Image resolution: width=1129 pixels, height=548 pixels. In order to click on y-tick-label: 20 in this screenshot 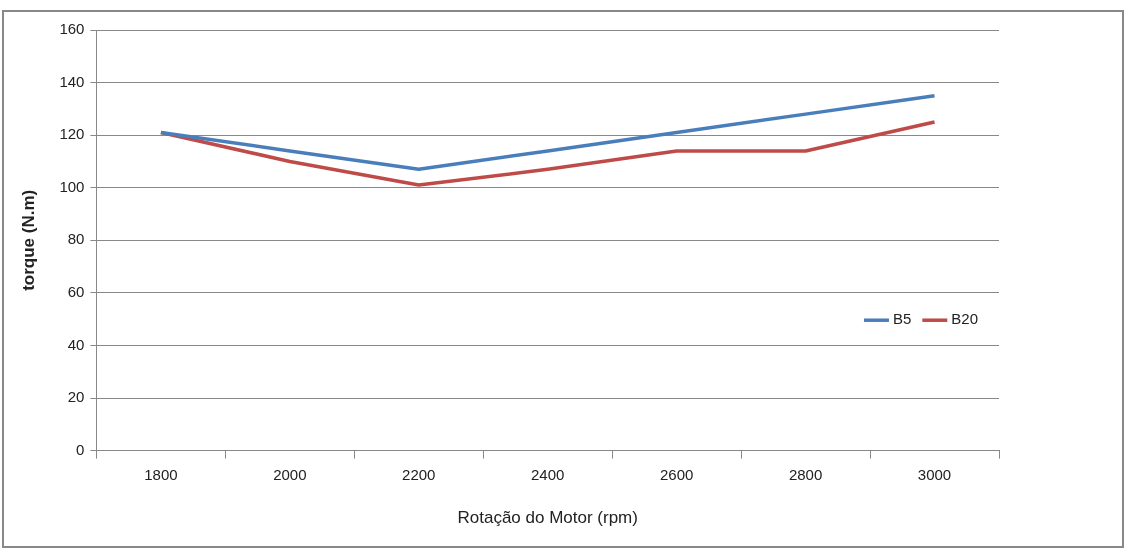, I will do `click(76, 397)`.